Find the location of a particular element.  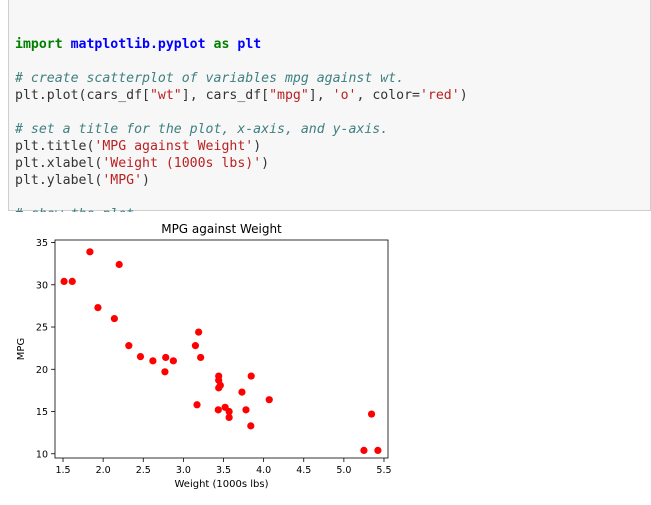

code-token: 'MPG' is located at coordinates (122, 180).